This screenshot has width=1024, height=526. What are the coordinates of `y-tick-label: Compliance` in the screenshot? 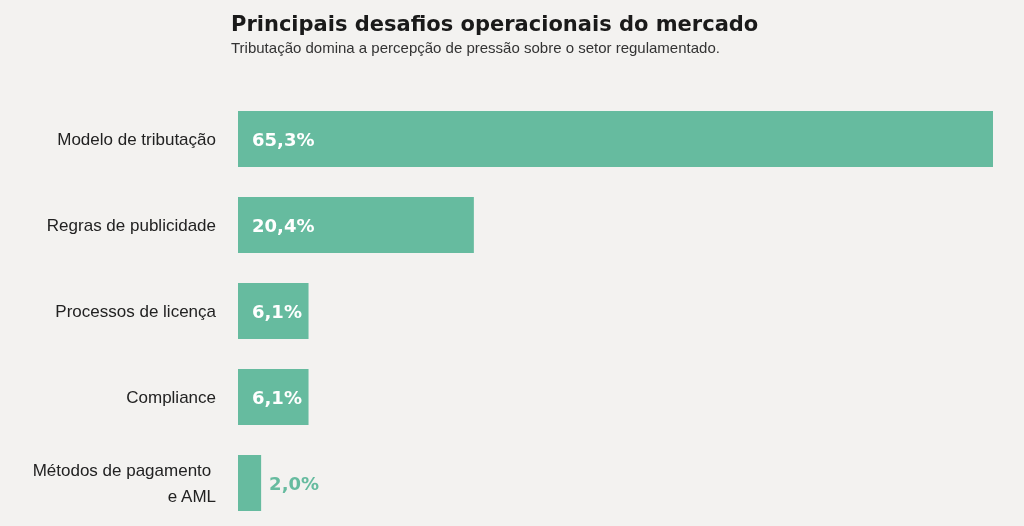 It's located at (171, 397).